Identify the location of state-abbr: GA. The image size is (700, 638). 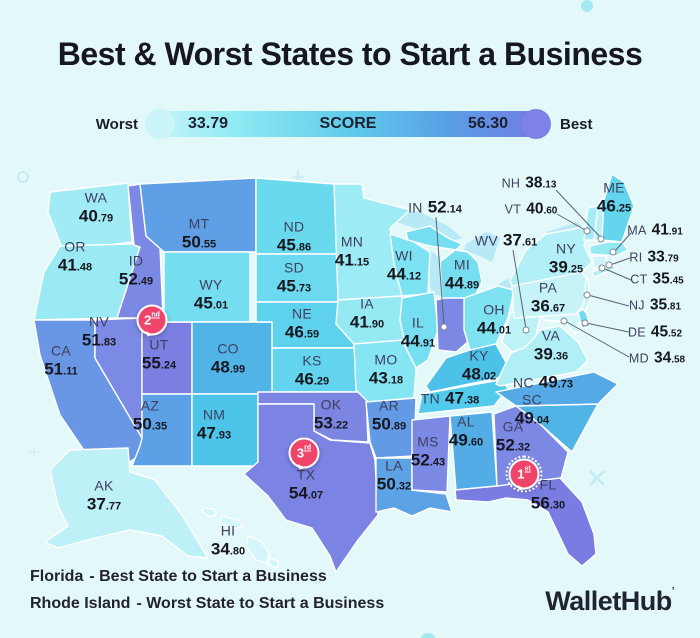
(513, 426).